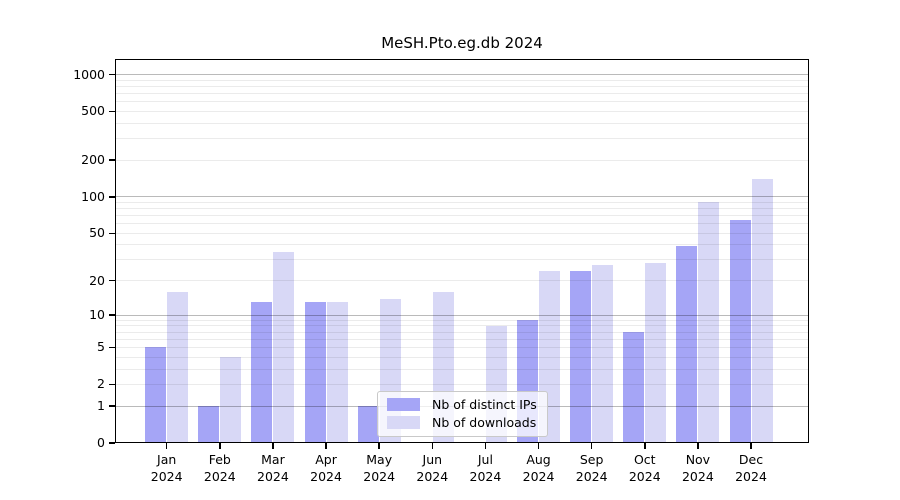 This screenshot has height=500, width=900. What do you see at coordinates (538, 459) in the screenshot?
I see `x-tick-label-month: Aug` at bounding box center [538, 459].